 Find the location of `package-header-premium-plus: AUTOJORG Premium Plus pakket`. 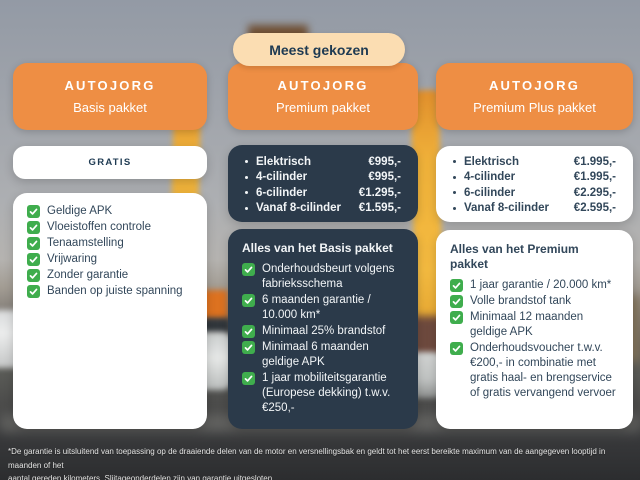

package-header-premium-plus: AUTOJORG Premium Plus pakket is located at coordinates (534, 96).